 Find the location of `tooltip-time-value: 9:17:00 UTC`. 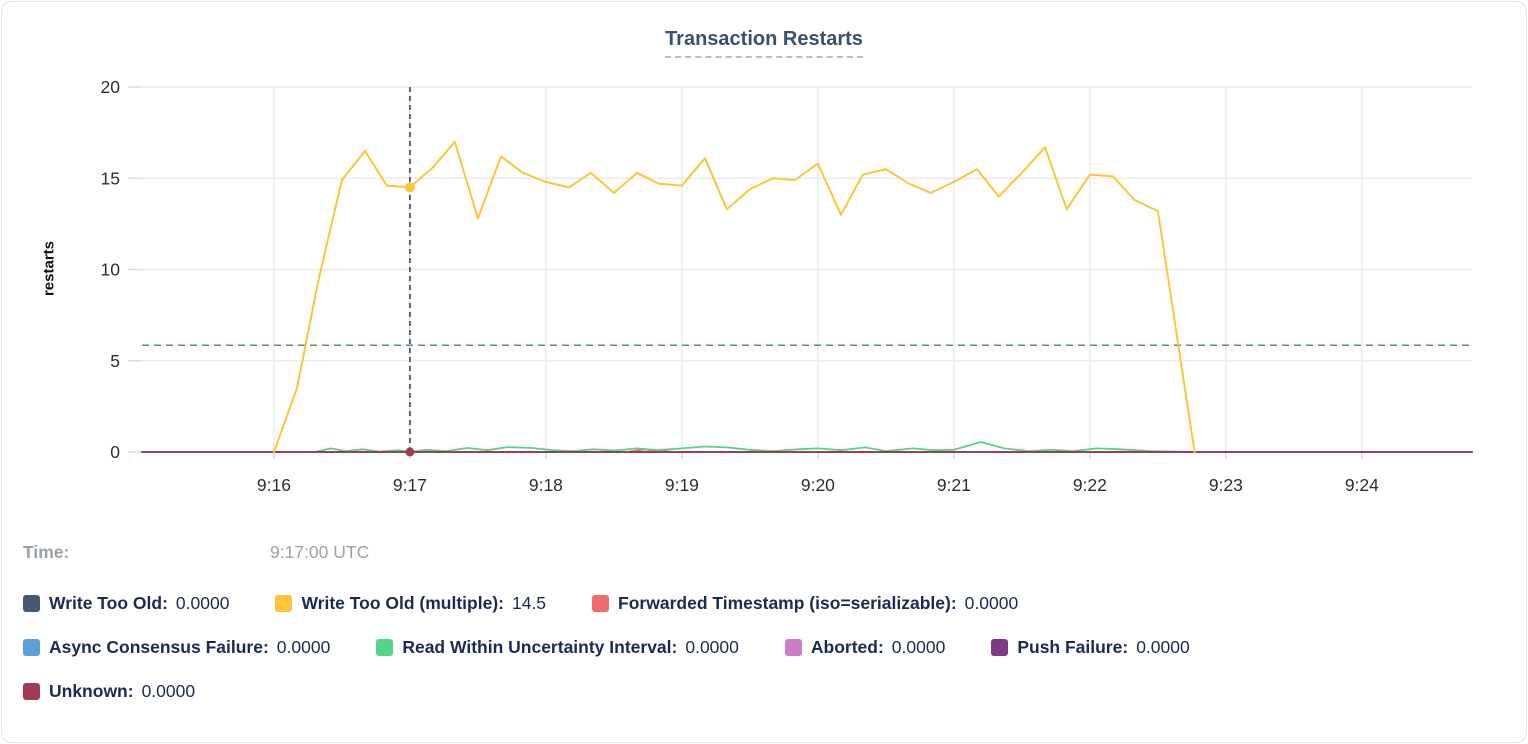

tooltip-time-value: 9:17:00 UTC is located at coordinates (320, 552).